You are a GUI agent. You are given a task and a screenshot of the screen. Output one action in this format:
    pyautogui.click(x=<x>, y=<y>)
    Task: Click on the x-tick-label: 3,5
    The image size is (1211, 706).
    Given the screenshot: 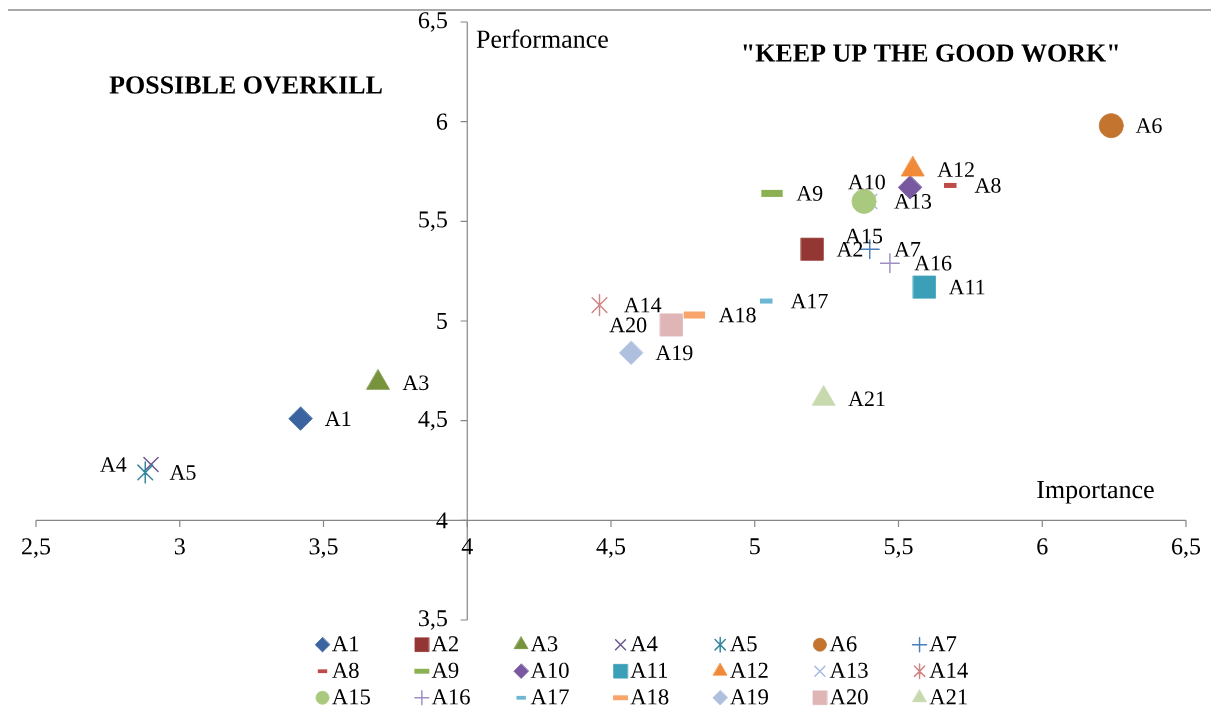 What is the action you would take?
    pyautogui.click(x=323, y=548)
    